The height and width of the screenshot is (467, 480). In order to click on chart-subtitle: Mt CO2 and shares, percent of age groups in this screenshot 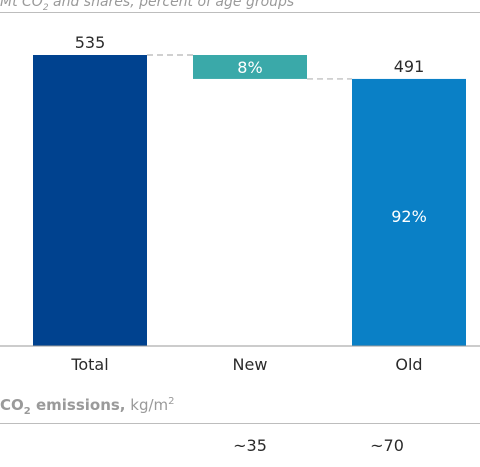, I will do `click(147, 6)`.